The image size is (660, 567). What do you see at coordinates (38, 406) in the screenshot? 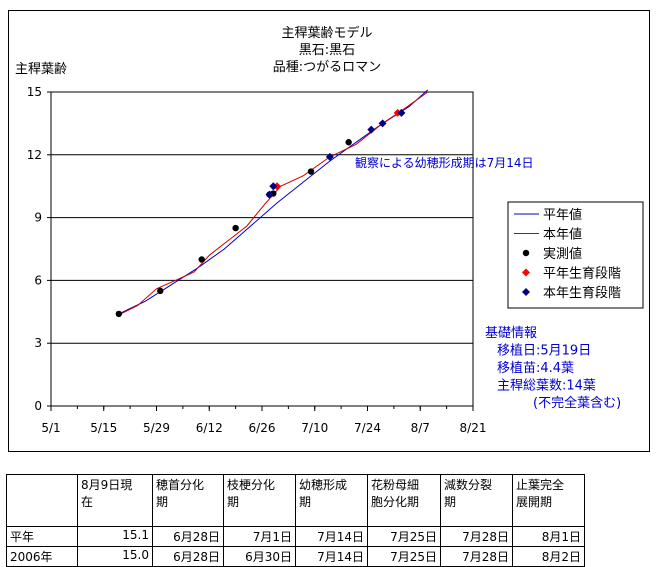
I see `y-tick-label: 0` at bounding box center [38, 406].